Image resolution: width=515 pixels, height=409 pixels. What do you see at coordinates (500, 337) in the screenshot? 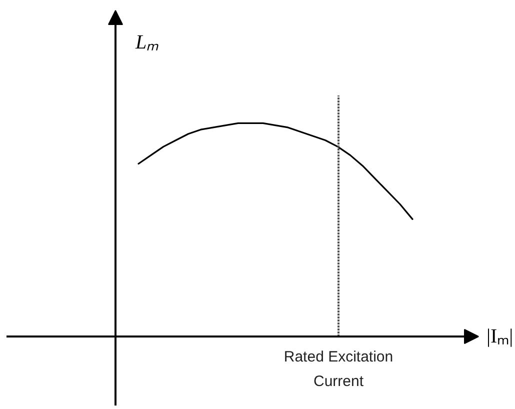
I see `x-axis-title: |Iₘ|` at bounding box center [500, 337].